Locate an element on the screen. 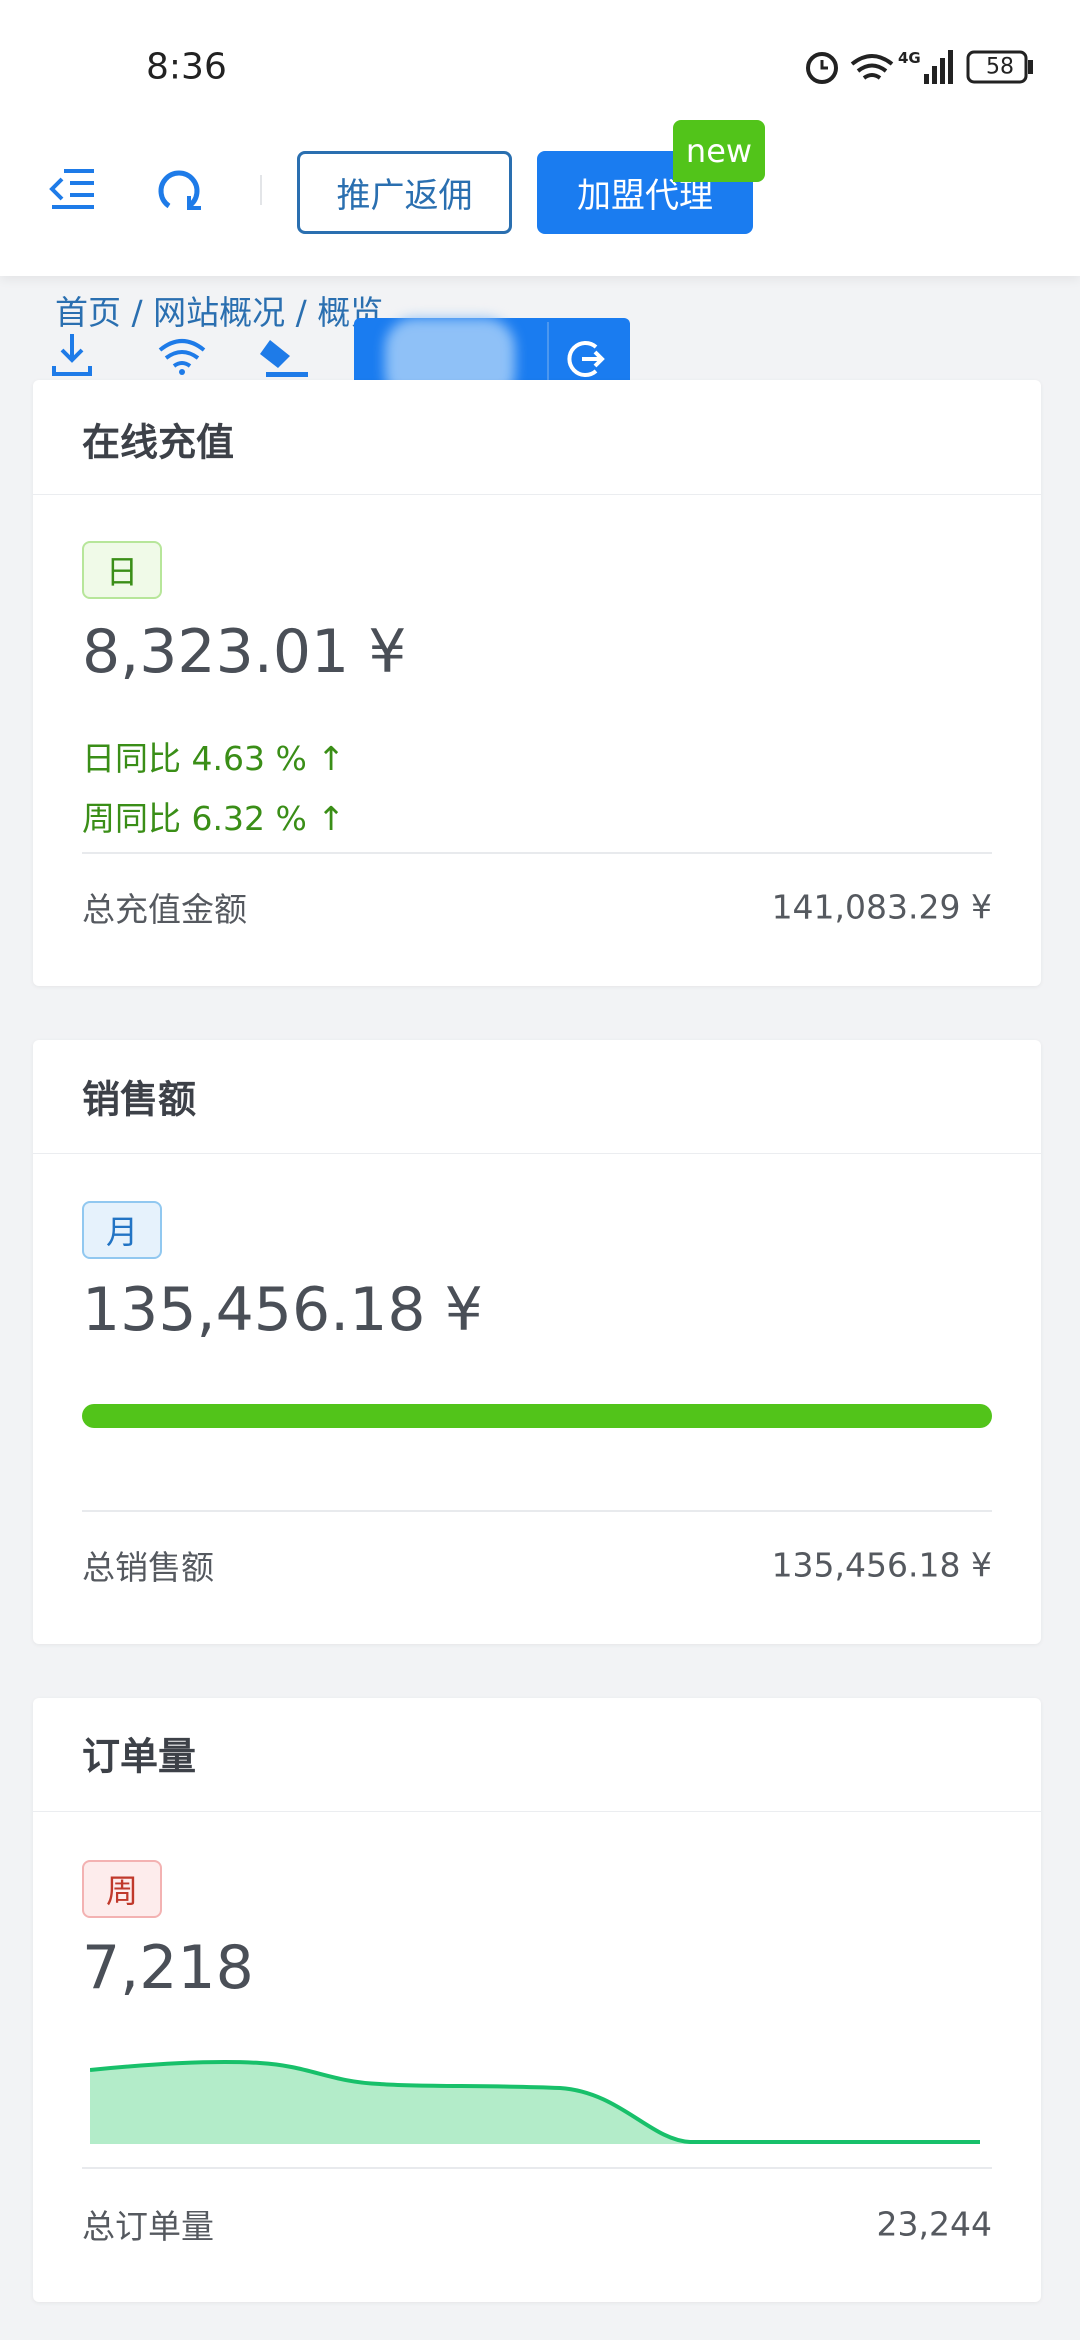 The image size is (1080, 2340). status-time: 8:36 is located at coordinates (186, 67).